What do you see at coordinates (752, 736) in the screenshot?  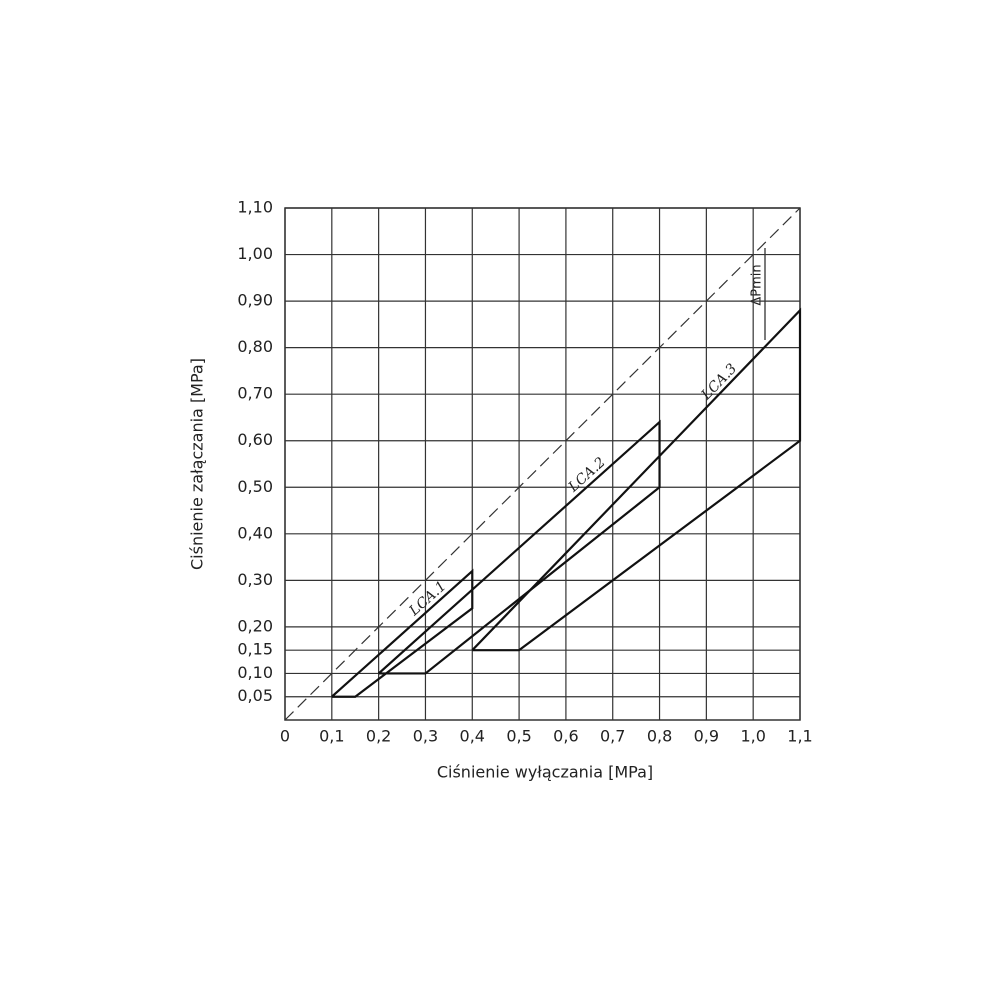 I see `x-tick-label: 1,0` at bounding box center [752, 736].